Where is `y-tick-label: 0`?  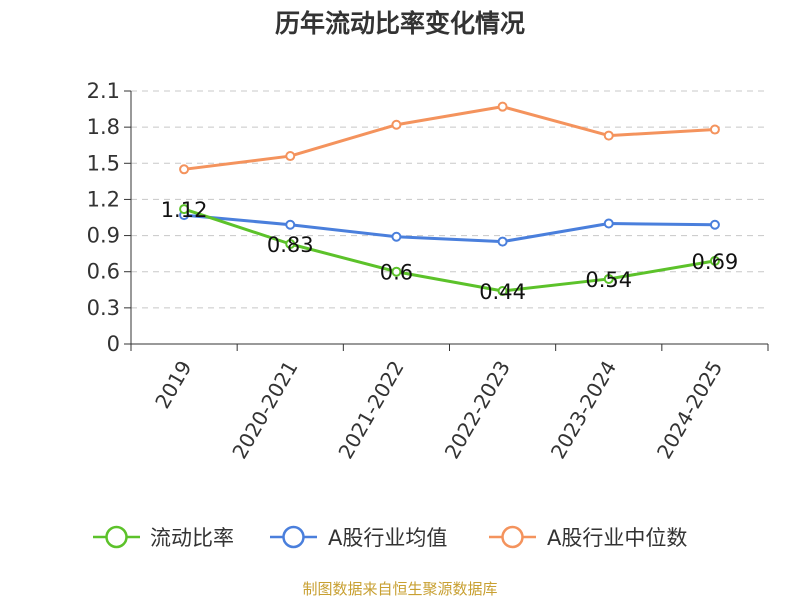
y-tick-label: 0 is located at coordinates (113, 344).